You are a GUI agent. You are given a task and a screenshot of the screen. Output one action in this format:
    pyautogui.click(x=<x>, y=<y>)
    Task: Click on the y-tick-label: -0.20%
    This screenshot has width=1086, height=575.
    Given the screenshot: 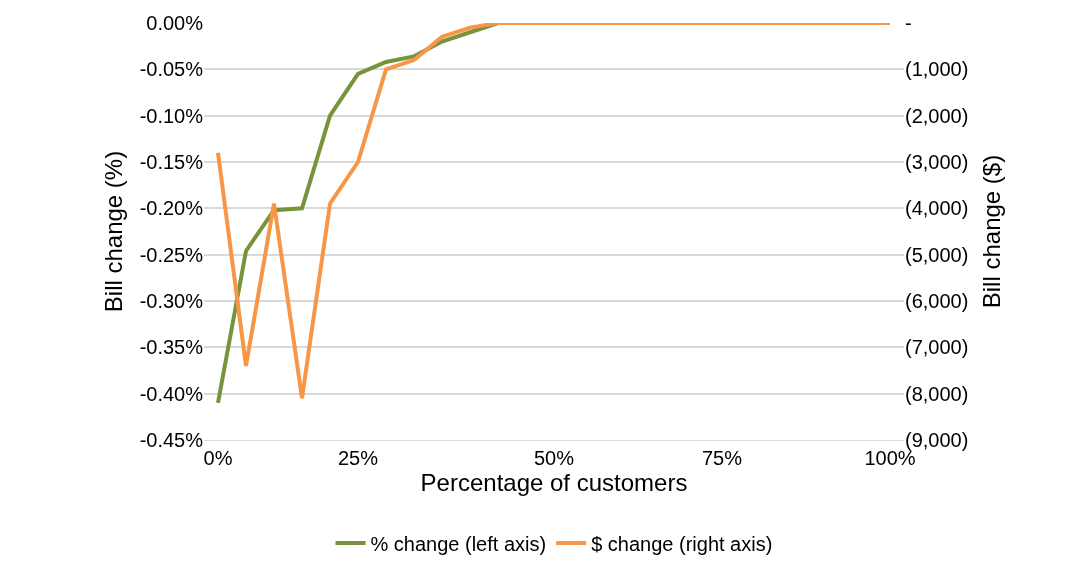 What is the action you would take?
    pyautogui.click(x=171, y=208)
    